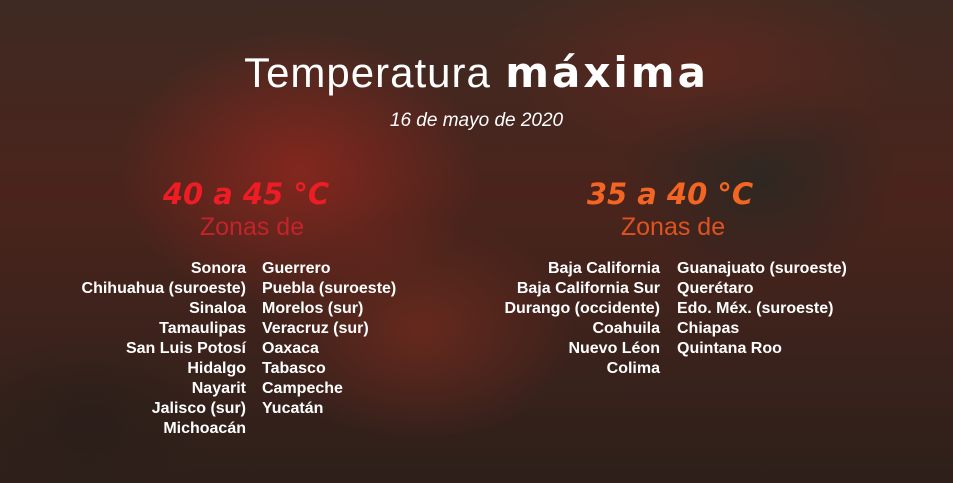  What do you see at coordinates (218, 268) in the screenshot?
I see `zone-item: Sonora` at bounding box center [218, 268].